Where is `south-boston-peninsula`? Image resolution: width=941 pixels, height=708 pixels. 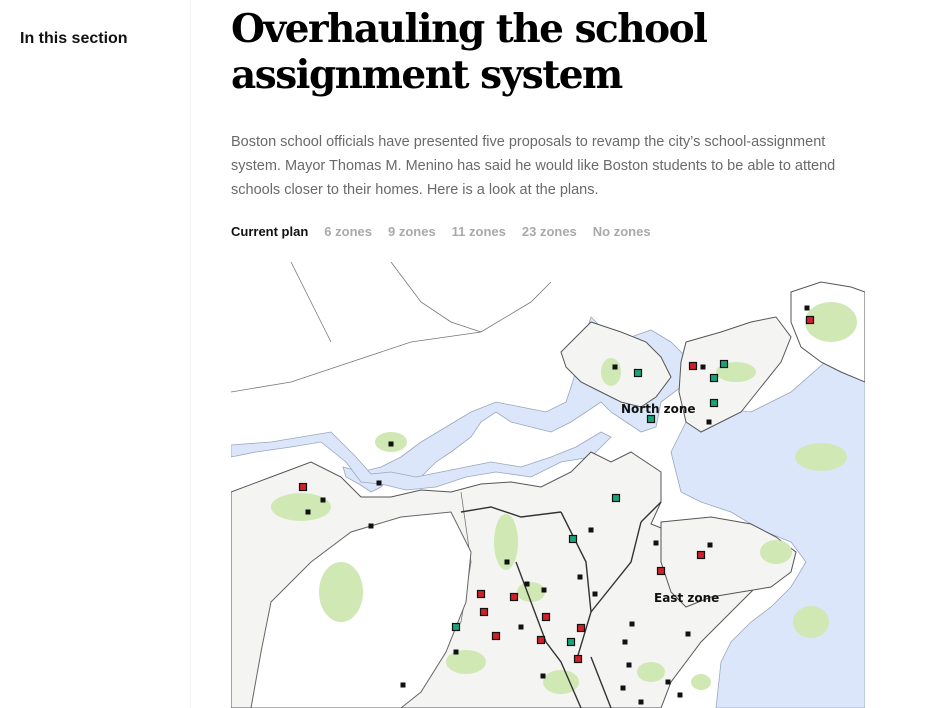 south-boston-peninsula is located at coordinates (728, 562).